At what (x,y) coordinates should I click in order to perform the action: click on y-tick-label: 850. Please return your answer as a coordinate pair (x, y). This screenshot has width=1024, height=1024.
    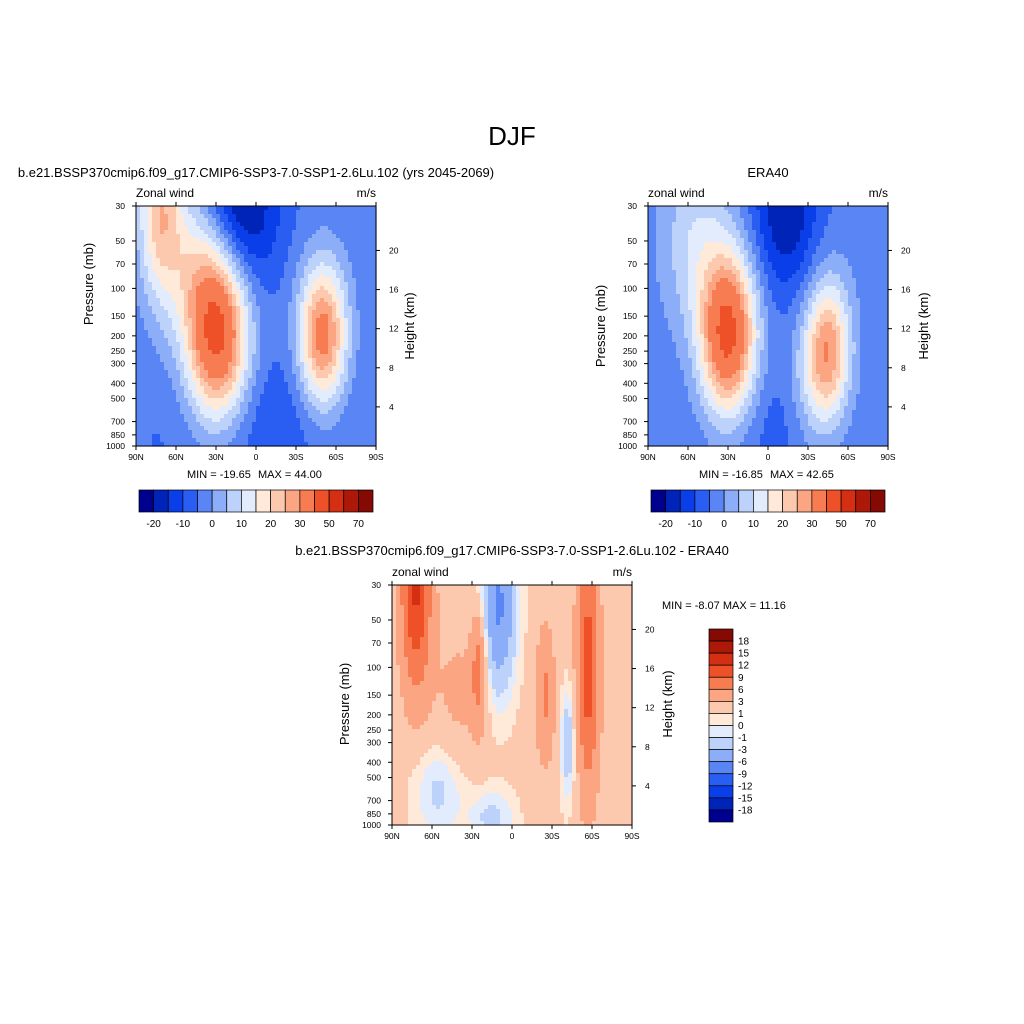
    Looking at the image, I should click on (118, 435).